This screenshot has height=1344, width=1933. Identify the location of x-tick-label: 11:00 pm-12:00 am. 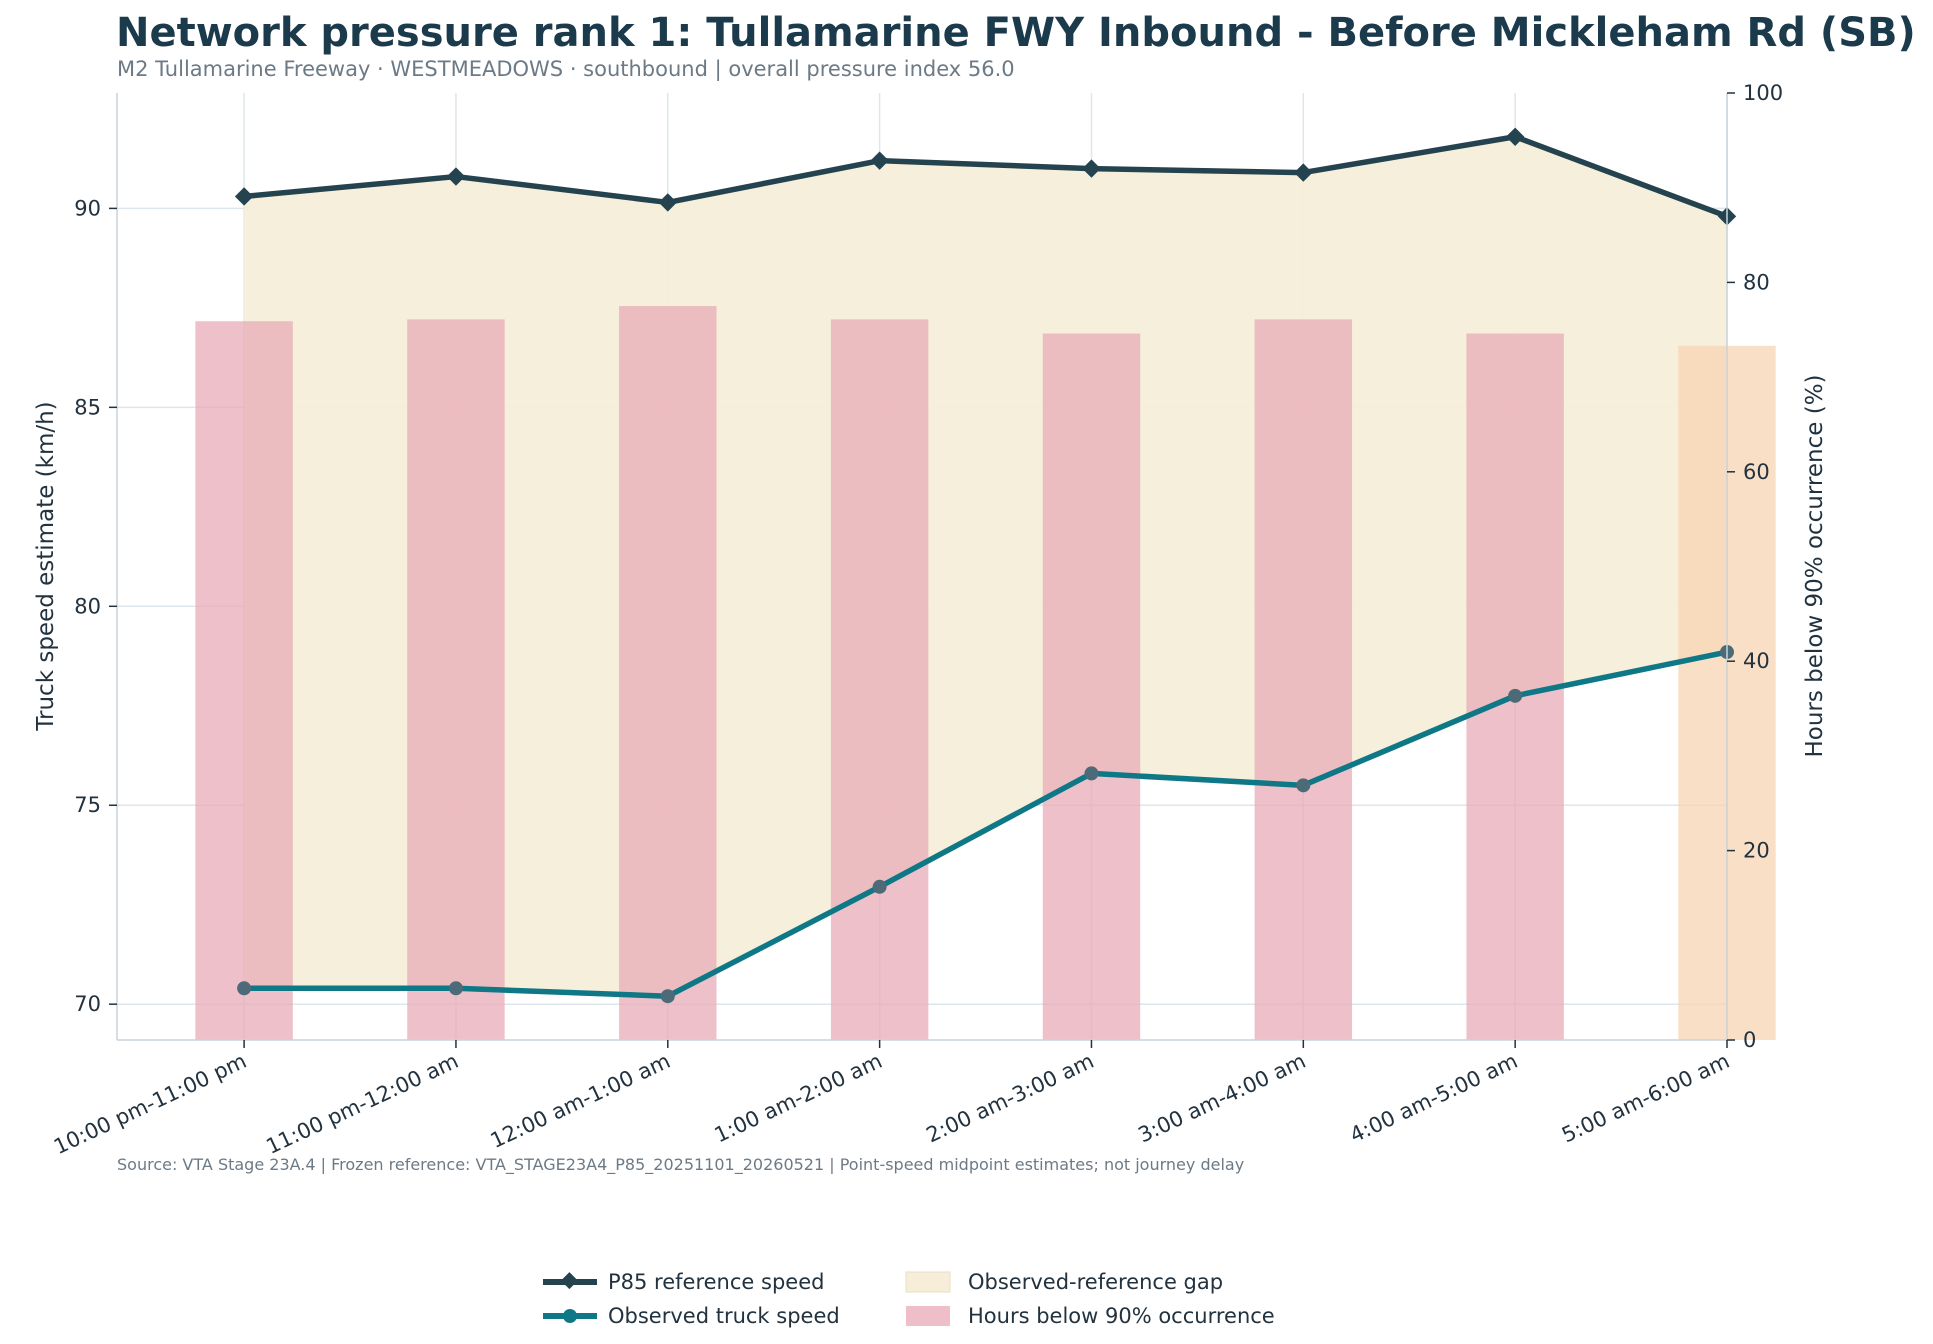
(362, 1104).